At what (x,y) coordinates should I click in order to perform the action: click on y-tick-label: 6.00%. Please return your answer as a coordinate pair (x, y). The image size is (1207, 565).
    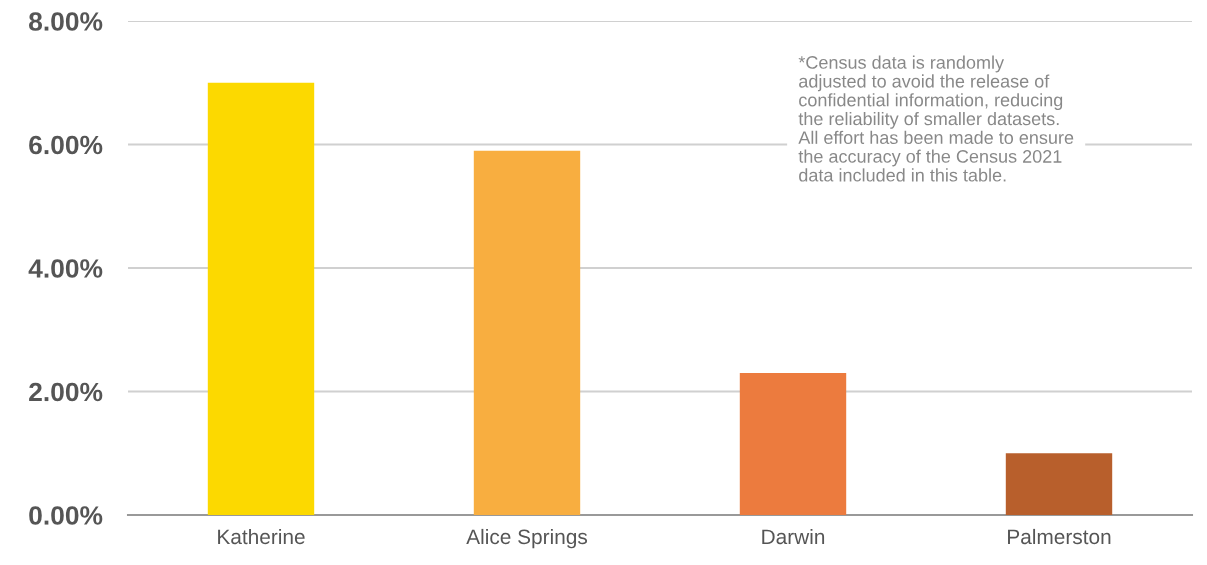
    Looking at the image, I should click on (66, 145).